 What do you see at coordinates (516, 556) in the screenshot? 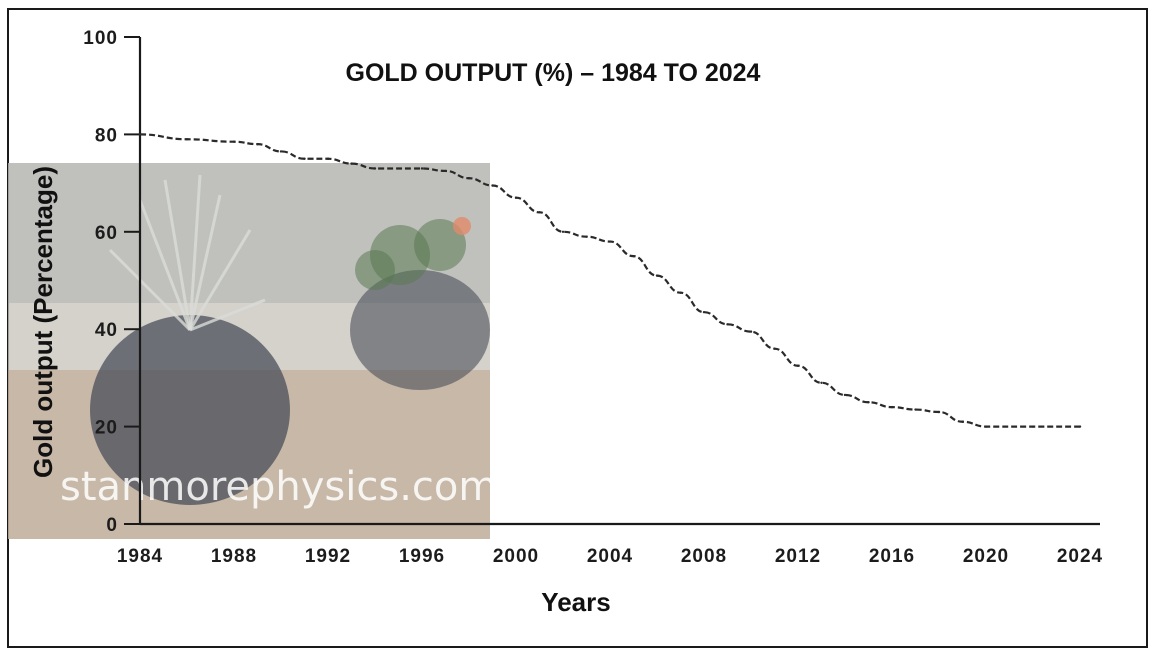
I see `x-tick-label: 2000` at bounding box center [516, 556].